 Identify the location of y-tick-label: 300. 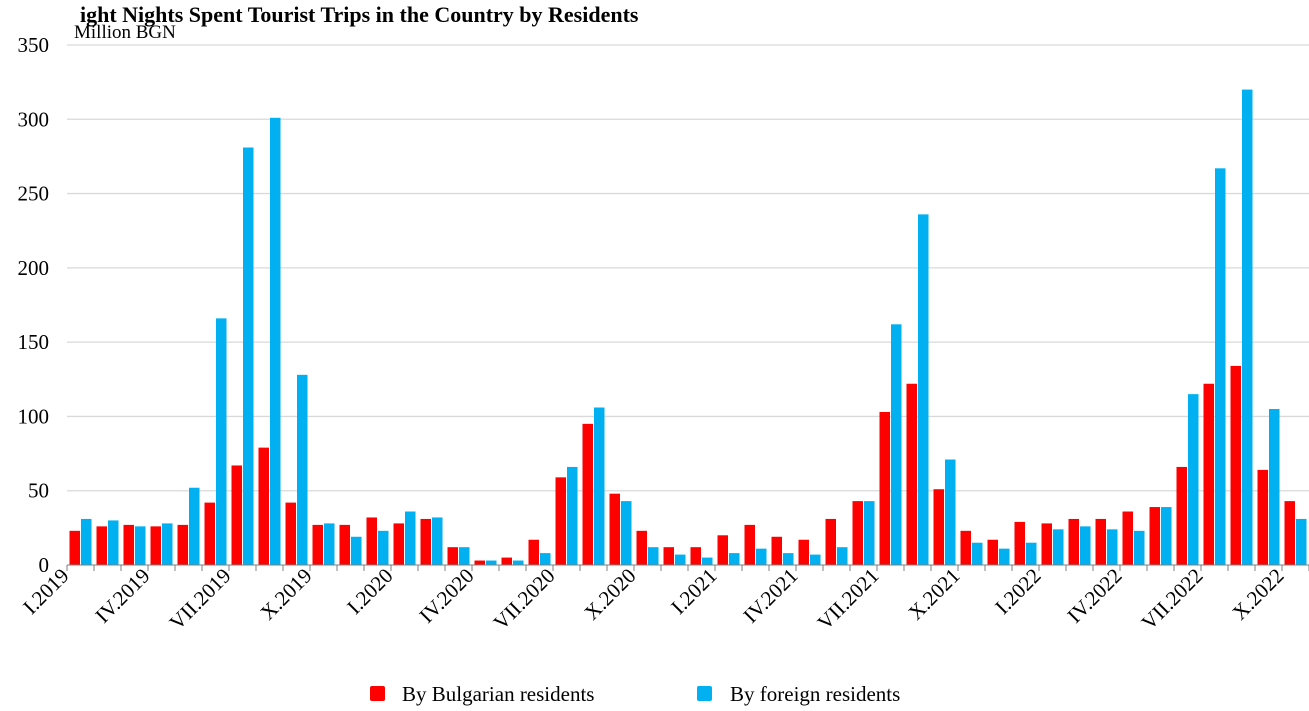
(34, 119).